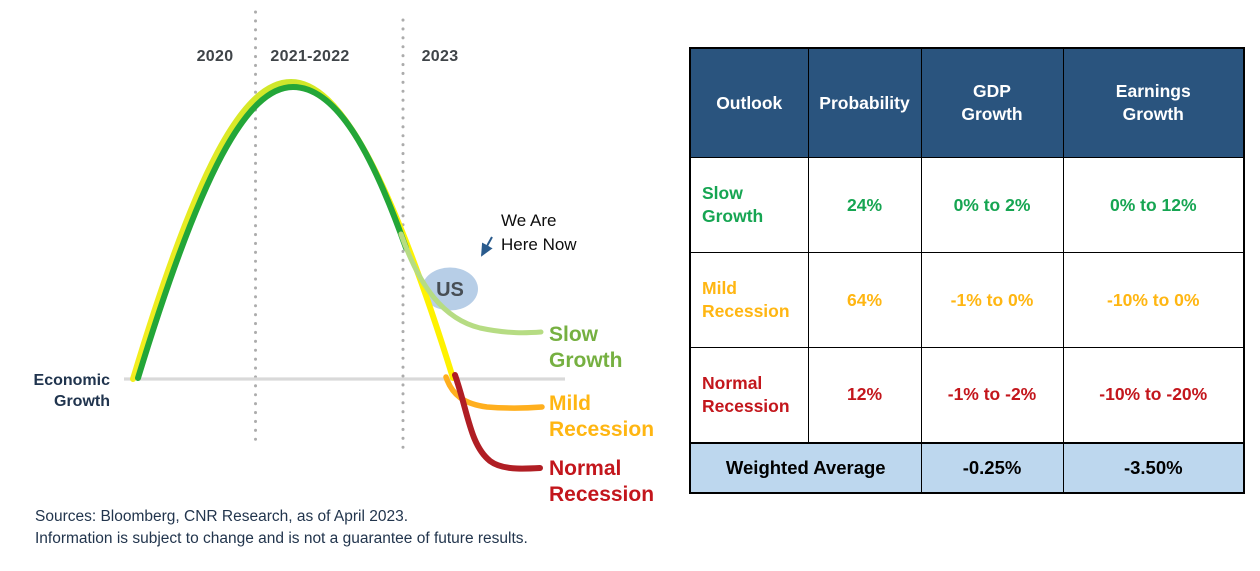 The image size is (1260, 571). Describe the element at coordinates (749, 300) in the screenshot. I see `cell-outlook: Mild Recession` at that location.